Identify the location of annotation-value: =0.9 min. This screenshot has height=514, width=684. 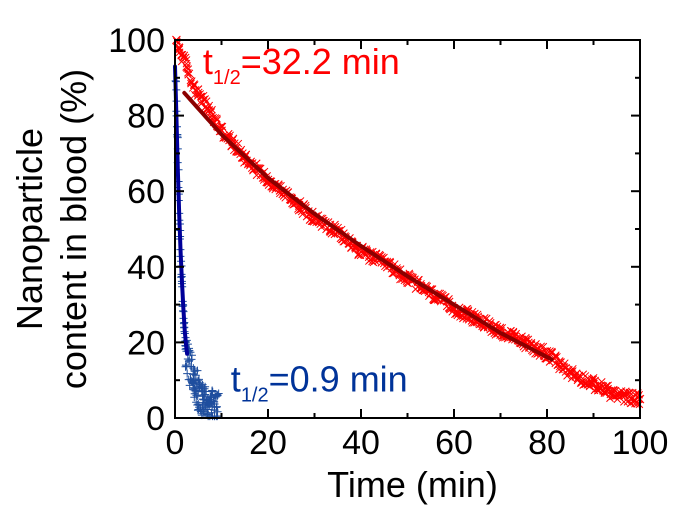
(338, 379).